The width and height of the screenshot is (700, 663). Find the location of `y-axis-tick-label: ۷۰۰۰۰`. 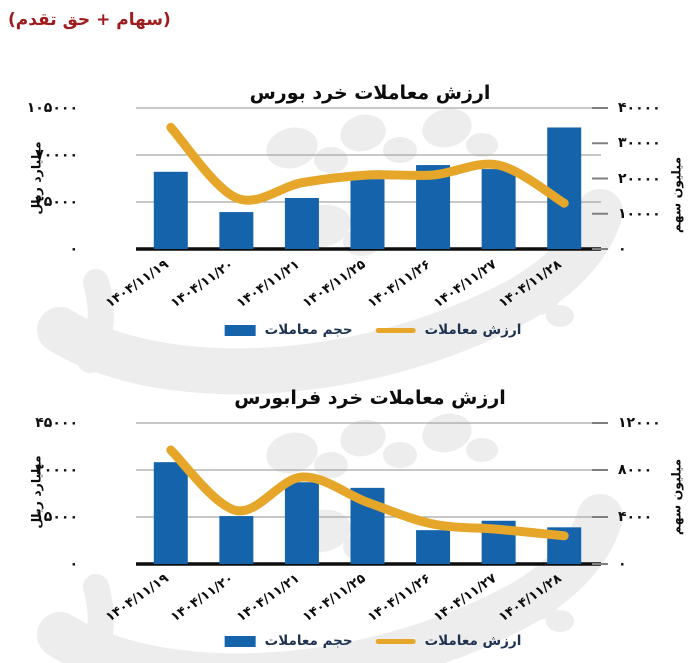

y-axis-tick-label: ۷۰۰۰۰ is located at coordinates (56, 155).